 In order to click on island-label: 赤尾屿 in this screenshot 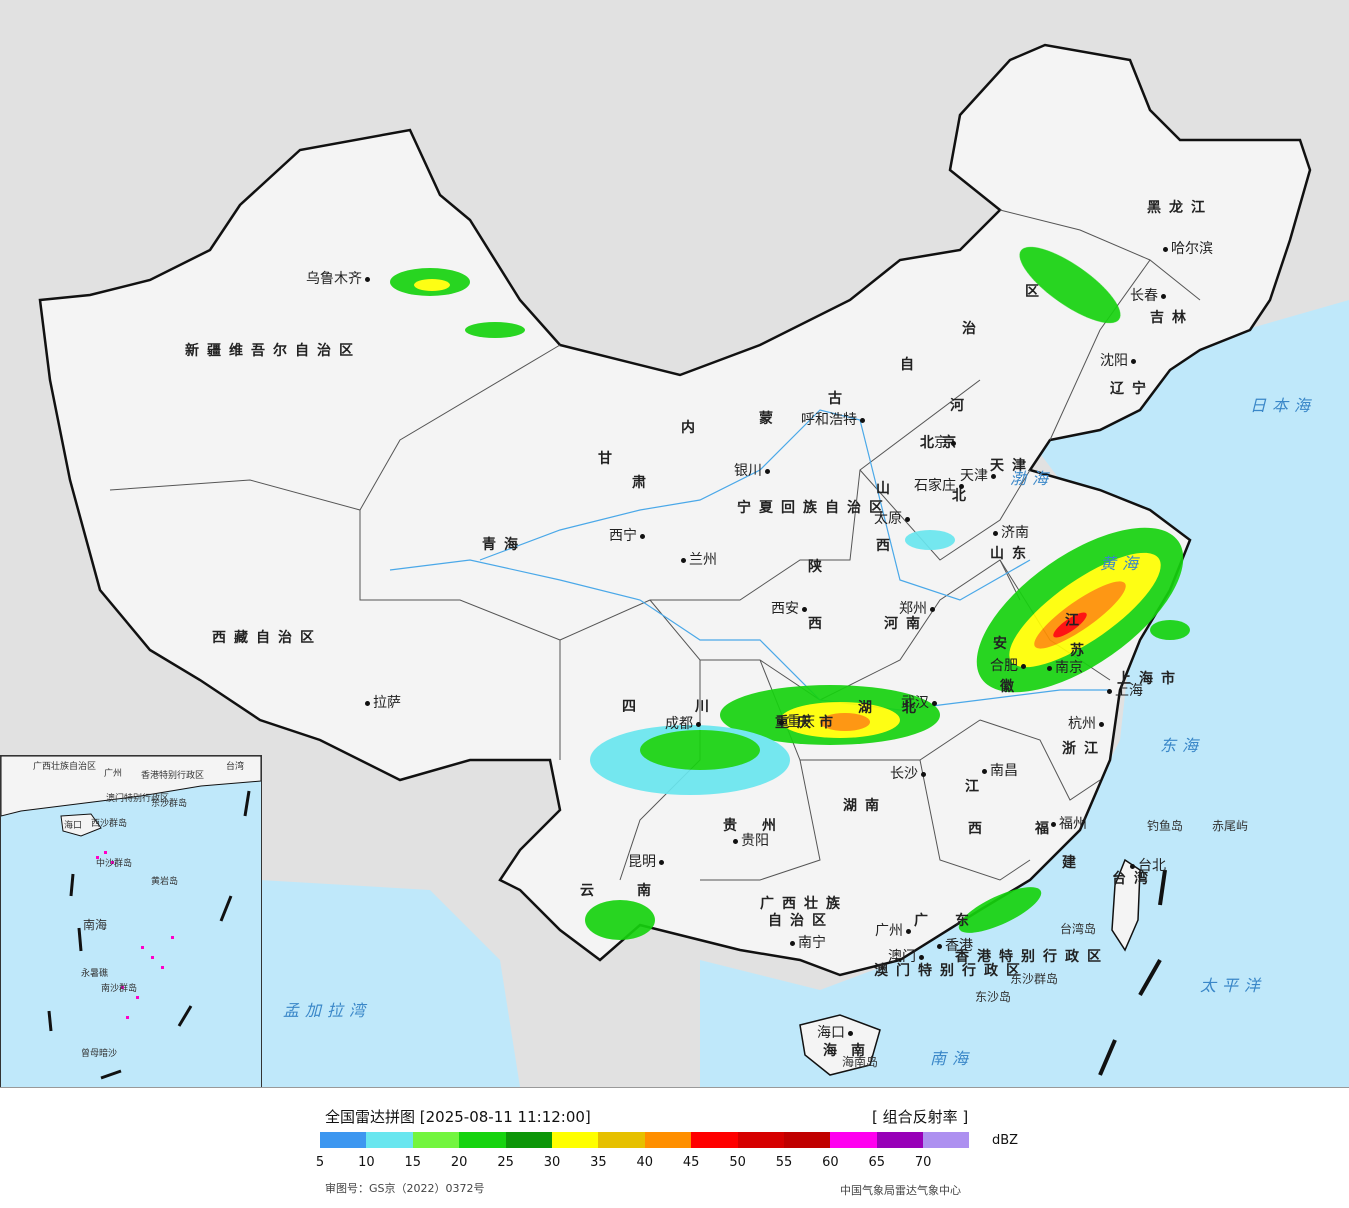, I will do `click(1230, 825)`.